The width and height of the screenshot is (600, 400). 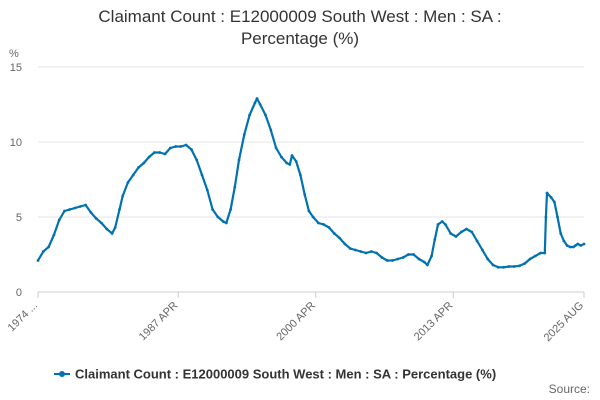 I want to click on legend-marker-swatch, so click(x=62, y=374).